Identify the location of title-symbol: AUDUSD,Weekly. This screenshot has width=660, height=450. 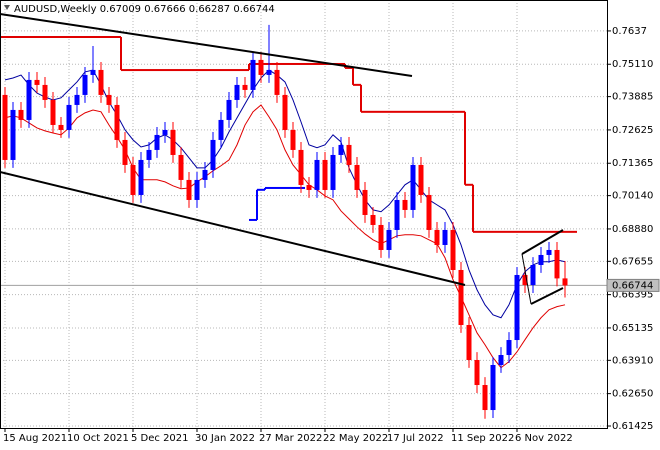
(55, 9).